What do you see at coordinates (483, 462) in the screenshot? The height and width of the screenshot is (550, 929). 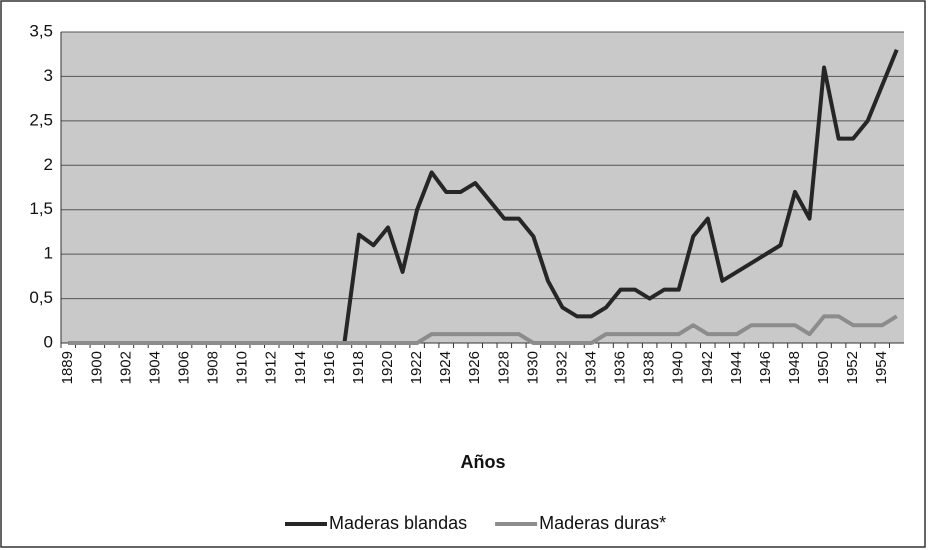 I see `x-axis-title: Años` at bounding box center [483, 462].